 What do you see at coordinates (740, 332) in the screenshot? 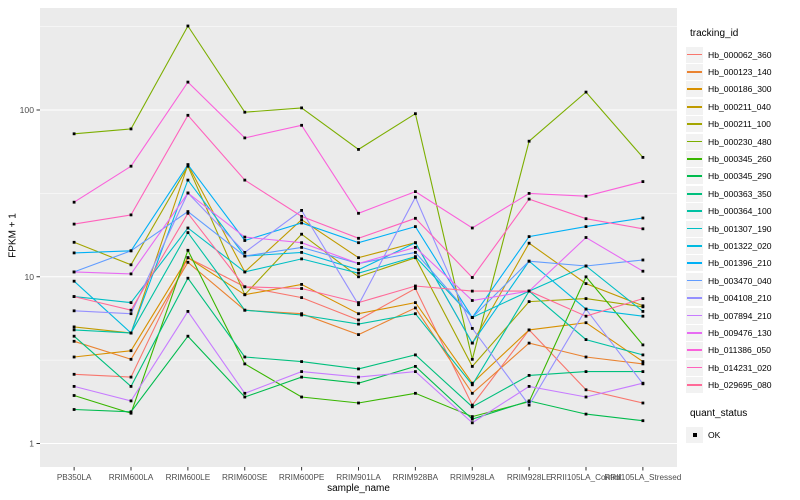
I see `legend-item-label: Hb_009476_130` at bounding box center [740, 332].